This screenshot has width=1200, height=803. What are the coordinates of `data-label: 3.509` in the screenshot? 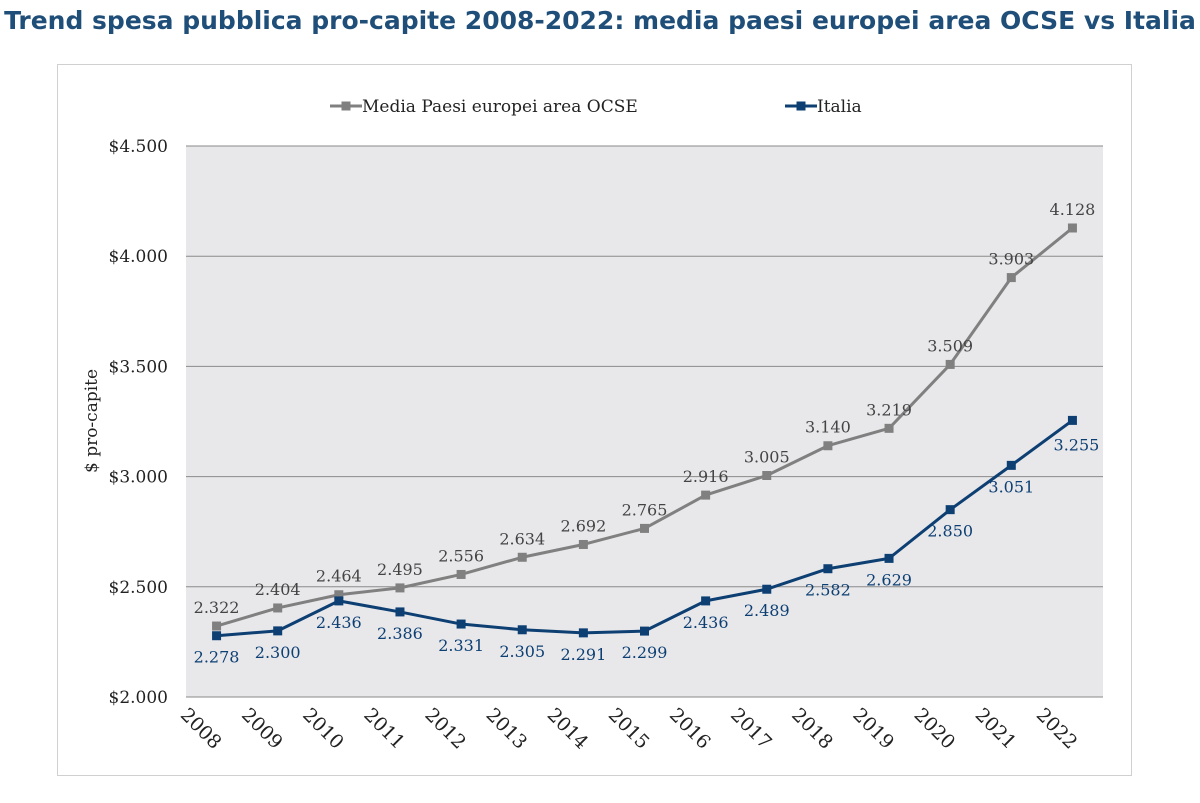 It's located at (950, 345).